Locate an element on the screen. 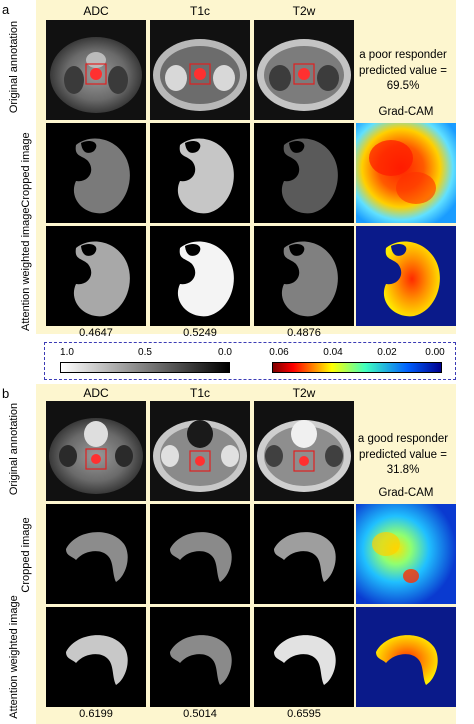 The image size is (474, 724). panel-b-gradcam-heatmap is located at coordinates (406, 657).